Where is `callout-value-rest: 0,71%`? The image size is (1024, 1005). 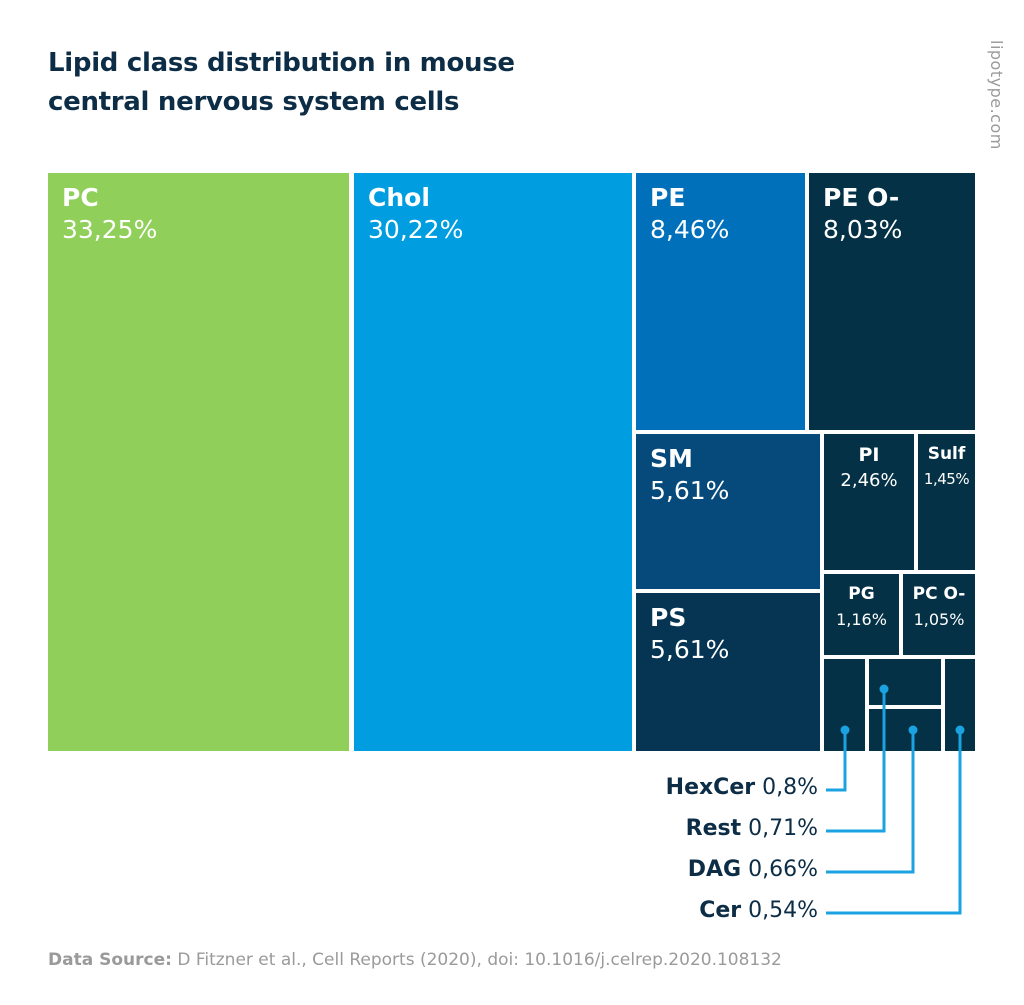
callout-value-rest: 0,71% is located at coordinates (779, 828).